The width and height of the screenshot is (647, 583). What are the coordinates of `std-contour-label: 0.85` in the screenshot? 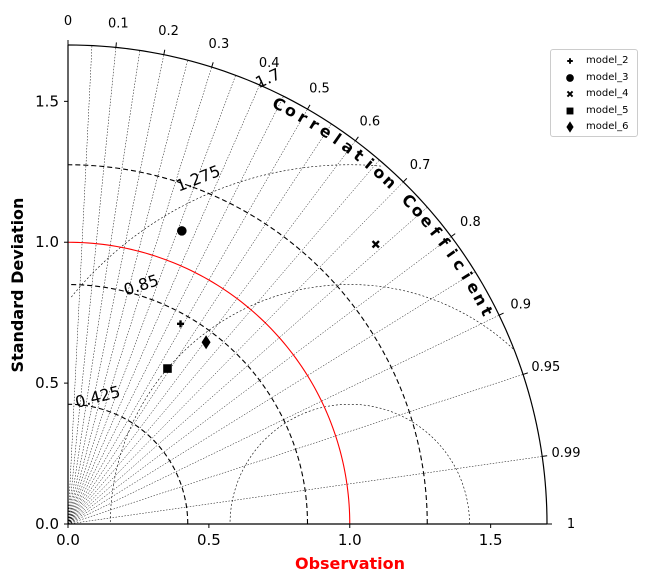 It's located at (141, 284).